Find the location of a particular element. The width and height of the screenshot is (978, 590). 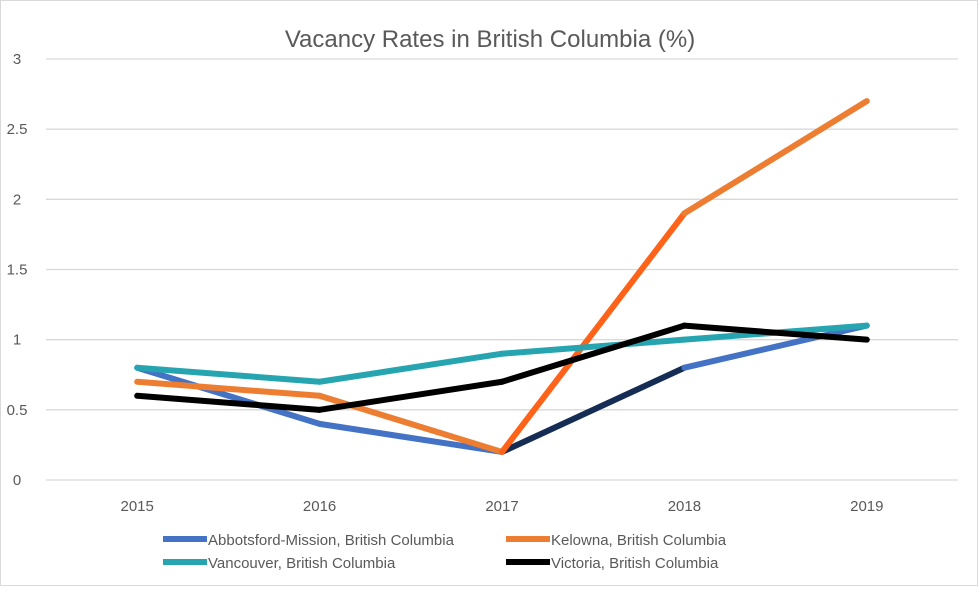

legend-label: Abbotsford-Mission, British Columbia is located at coordinates (331, 540).